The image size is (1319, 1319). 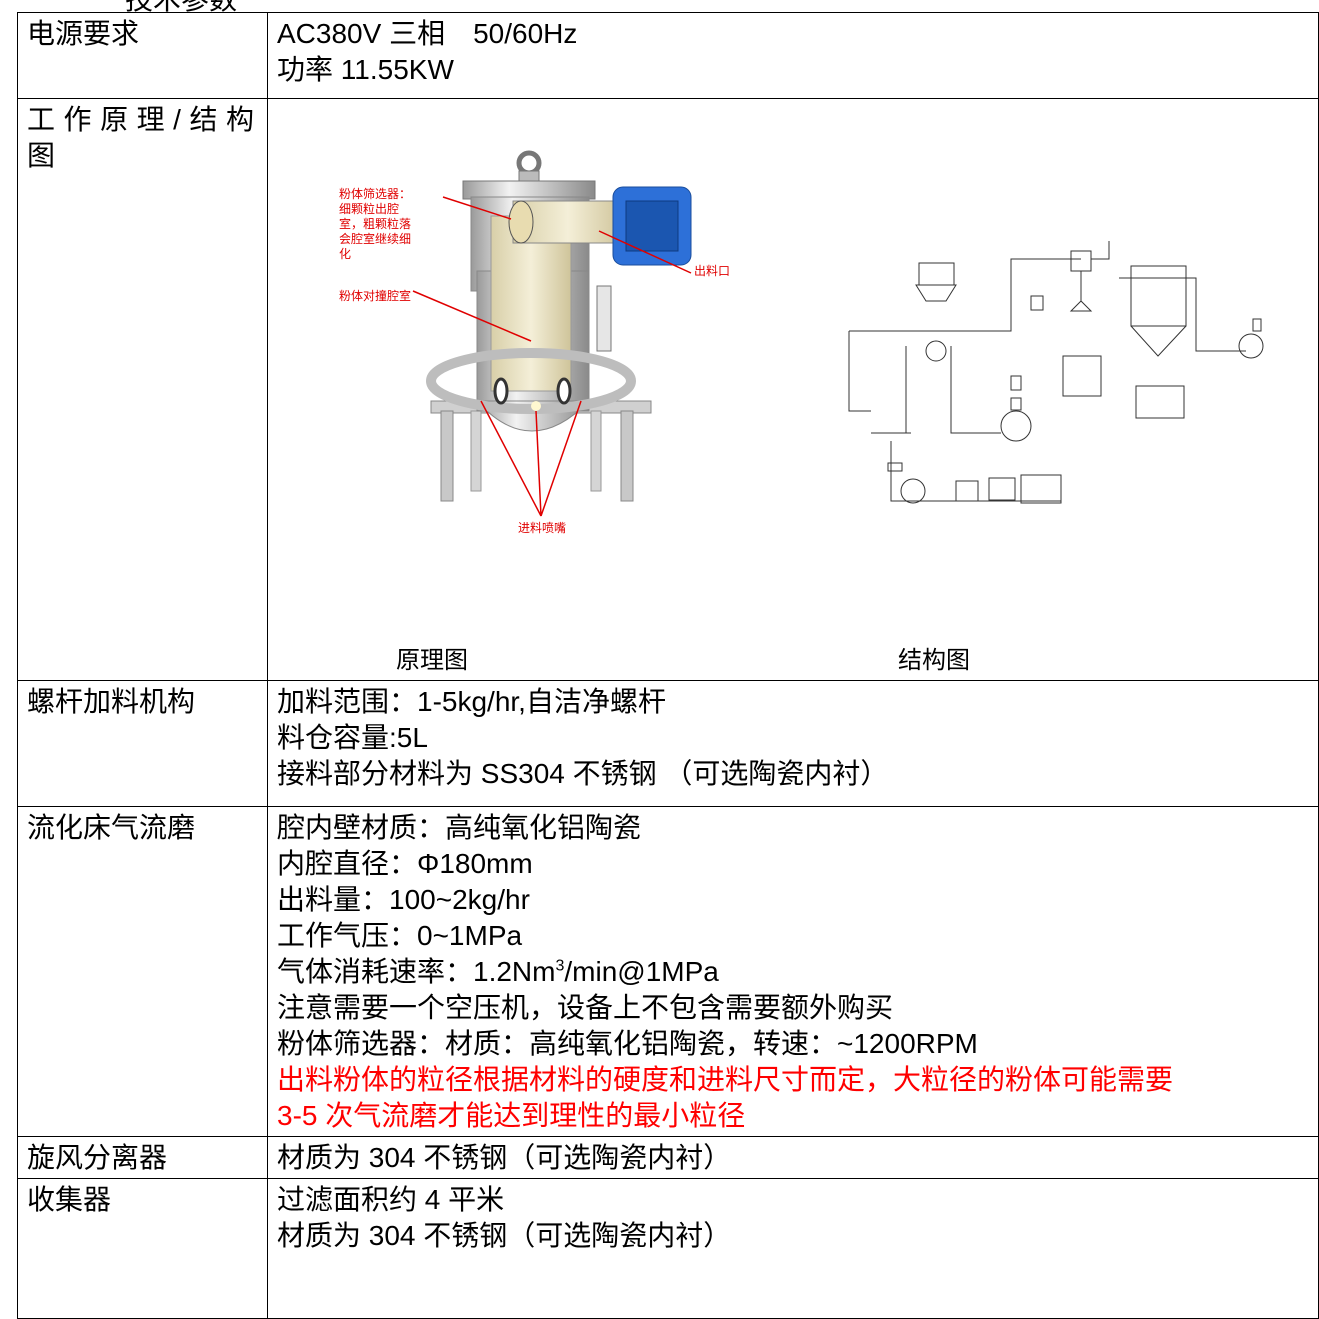 What do you see at coordinates (142, 1248) in the screenshot?
I see `row-label: 收集器` at bounding box center [142, 1248].